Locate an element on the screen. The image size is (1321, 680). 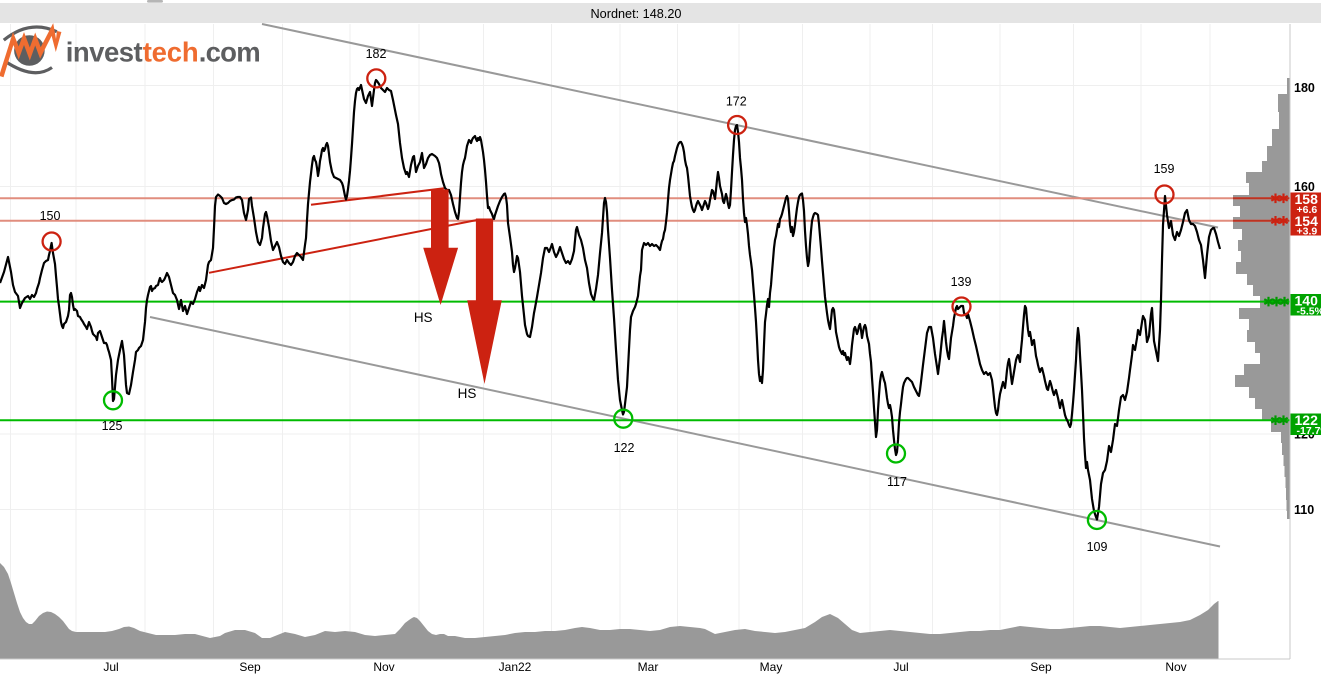
svg-text: 182 is located at coordinates (376, 54).